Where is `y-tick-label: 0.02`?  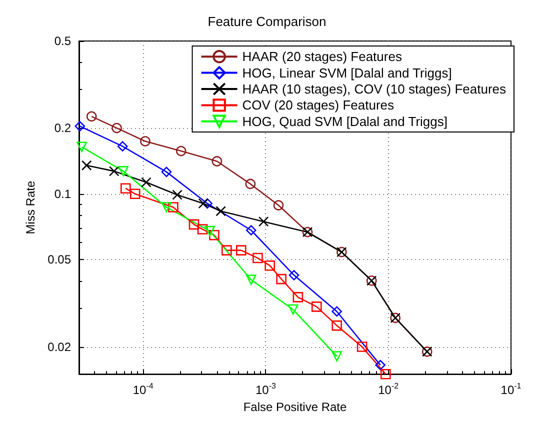
y-tick-label: 0.02 is located at coordinates (60, 347).